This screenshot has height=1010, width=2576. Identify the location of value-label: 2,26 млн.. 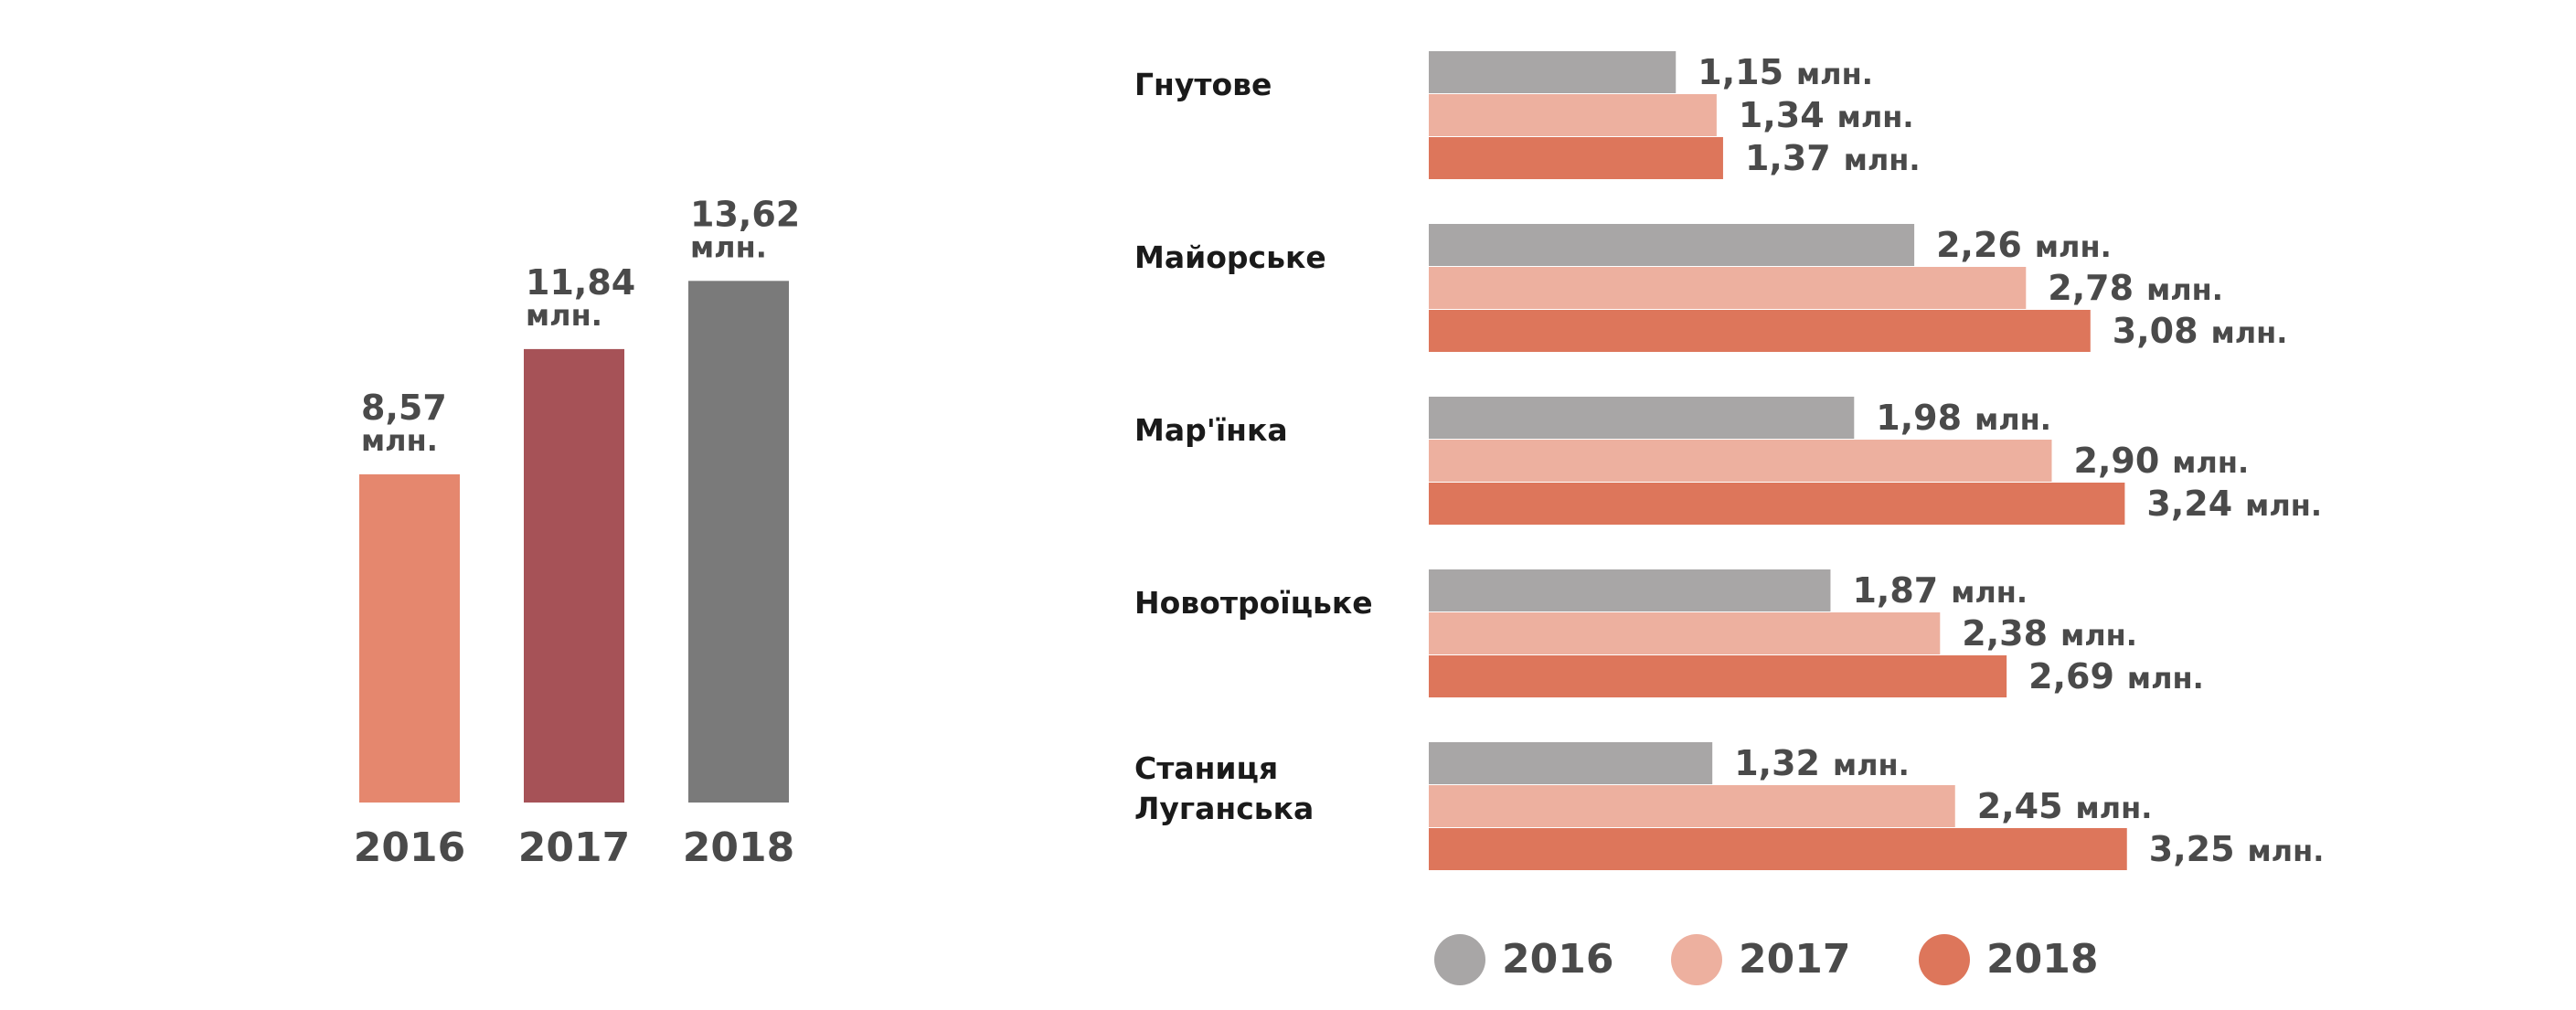
(2024, 245).